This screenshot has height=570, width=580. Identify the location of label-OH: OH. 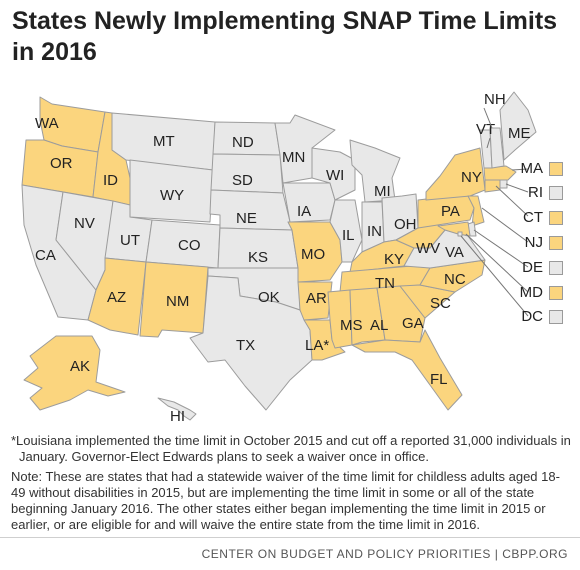
(405, 224).